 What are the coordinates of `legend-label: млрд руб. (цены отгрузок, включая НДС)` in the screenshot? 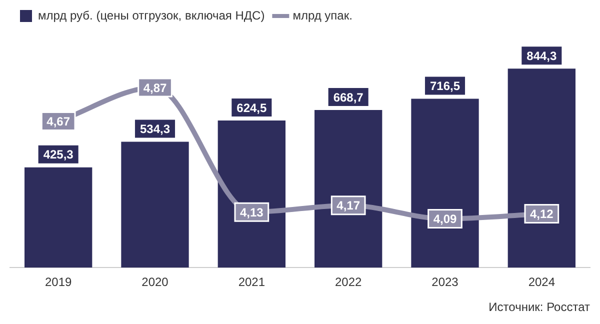 It's located at (151, 15).